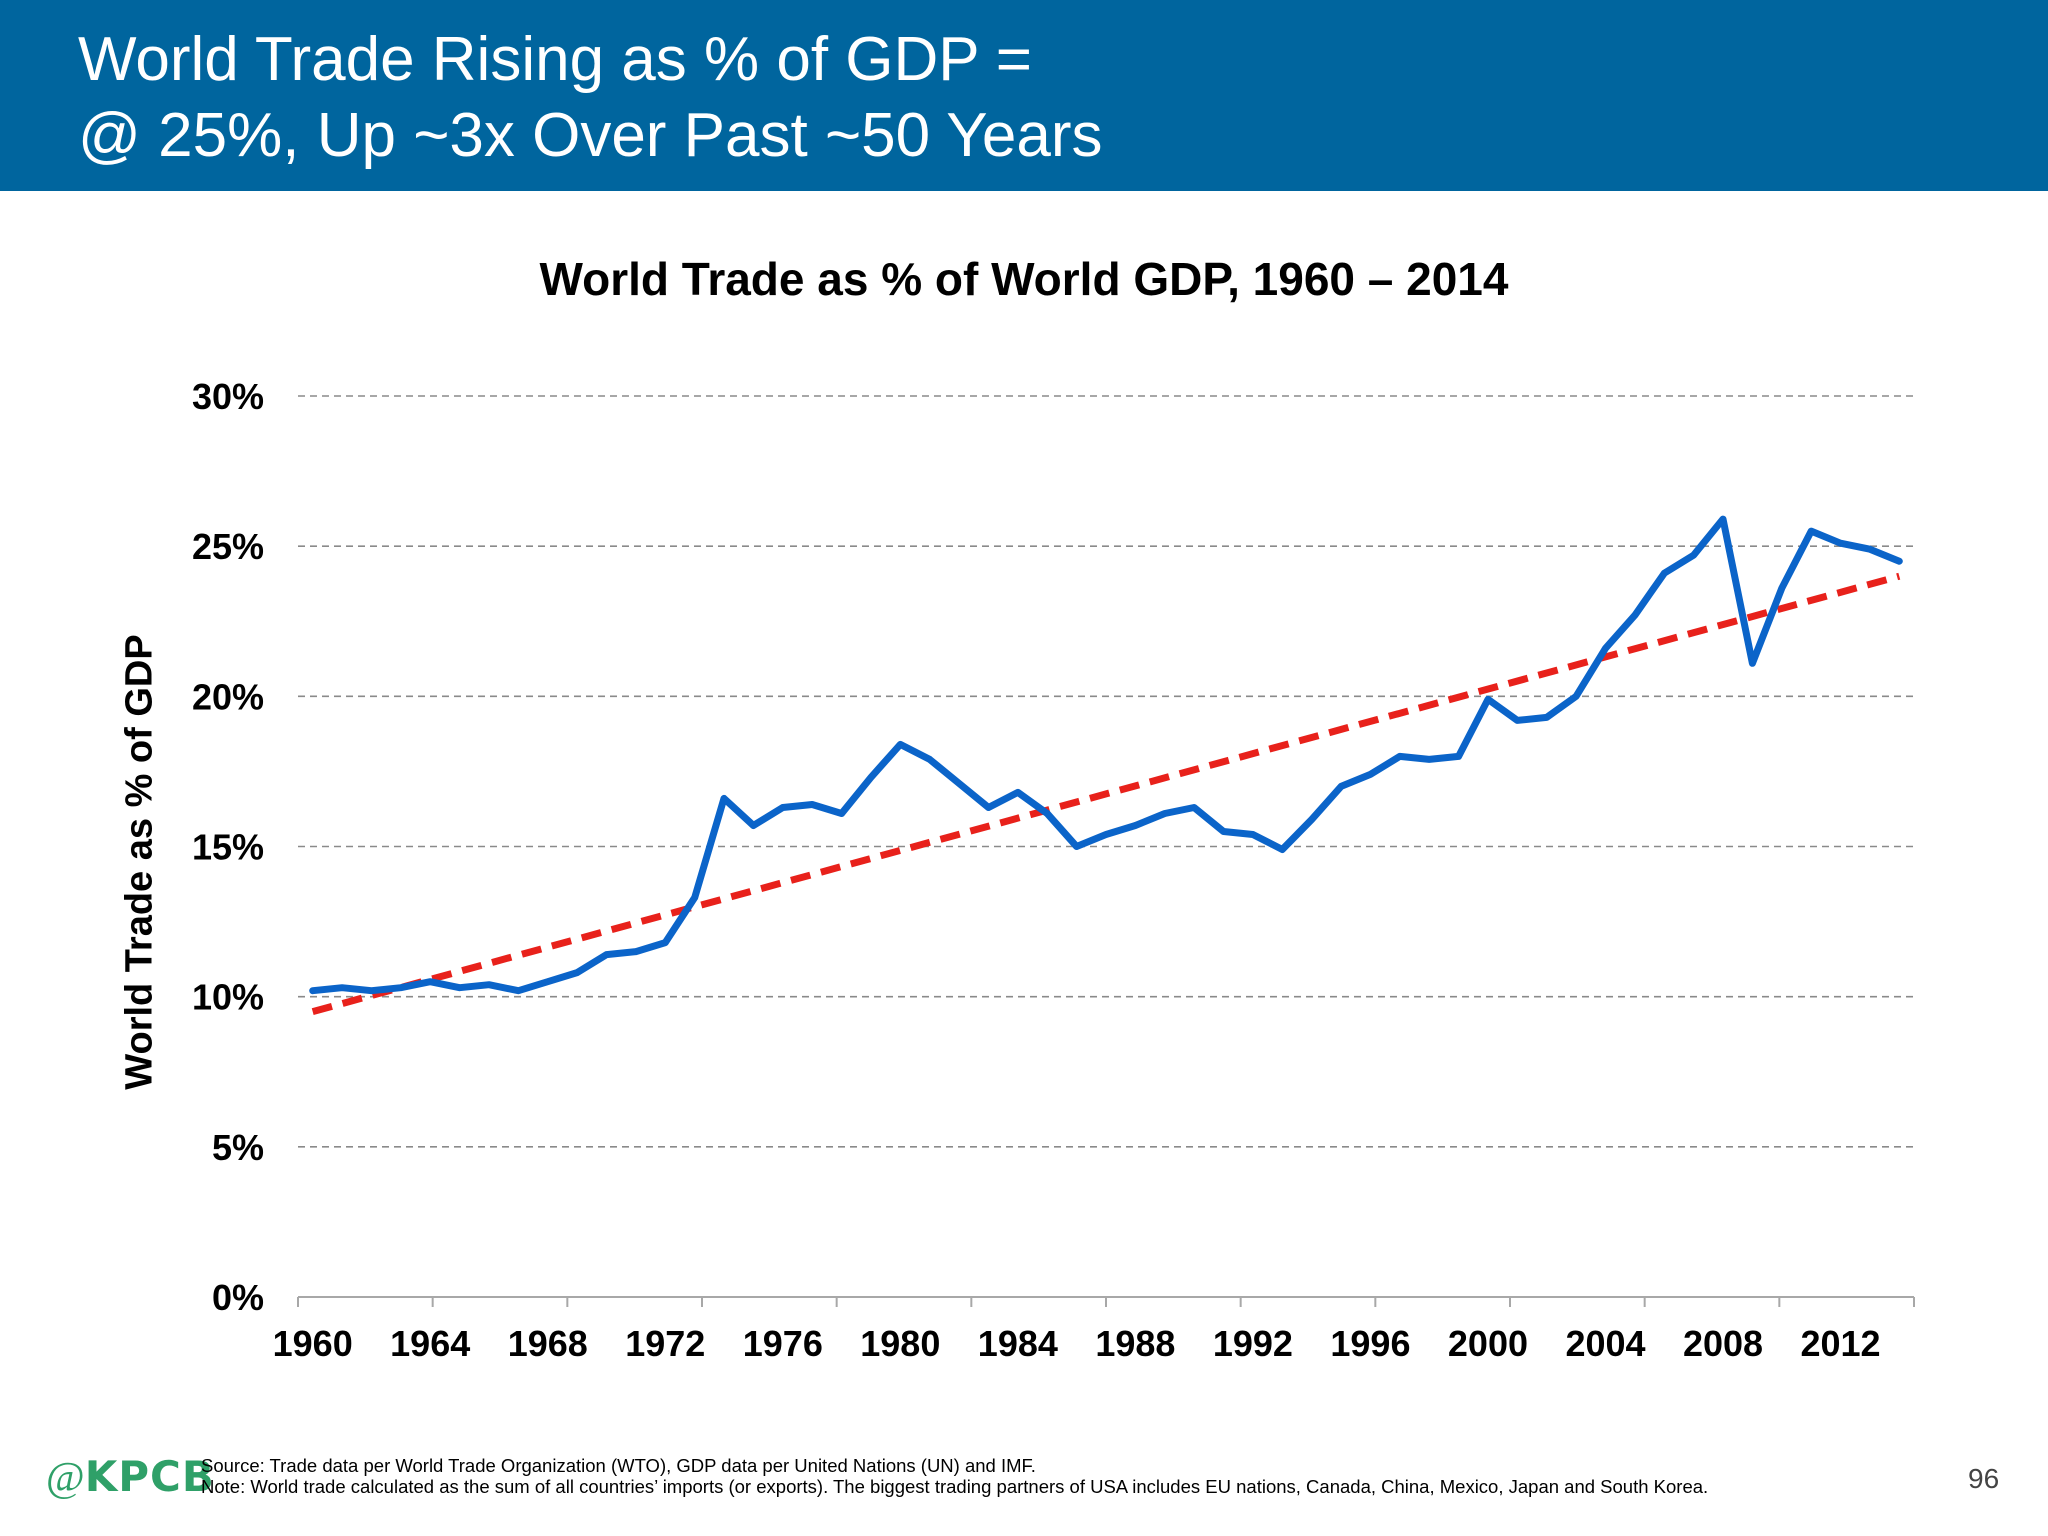 This screenshot has height=1536, width=2048. Describe the element at coordinates (228, 847) in the screenshot. I see `y-tick-label: 15%` at that location.